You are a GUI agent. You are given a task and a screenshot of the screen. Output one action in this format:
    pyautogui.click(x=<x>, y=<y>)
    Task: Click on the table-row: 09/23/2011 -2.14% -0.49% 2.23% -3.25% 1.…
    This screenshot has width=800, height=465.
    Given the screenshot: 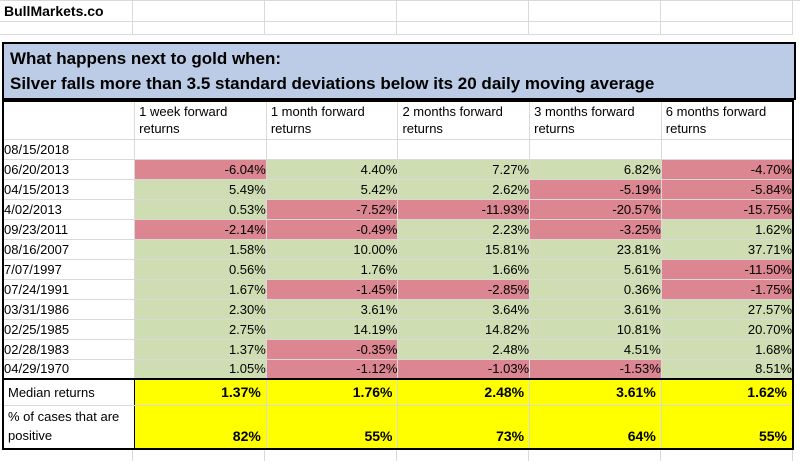 What is the action you would take?
    pyautogui.click(x=398, y=229)
    